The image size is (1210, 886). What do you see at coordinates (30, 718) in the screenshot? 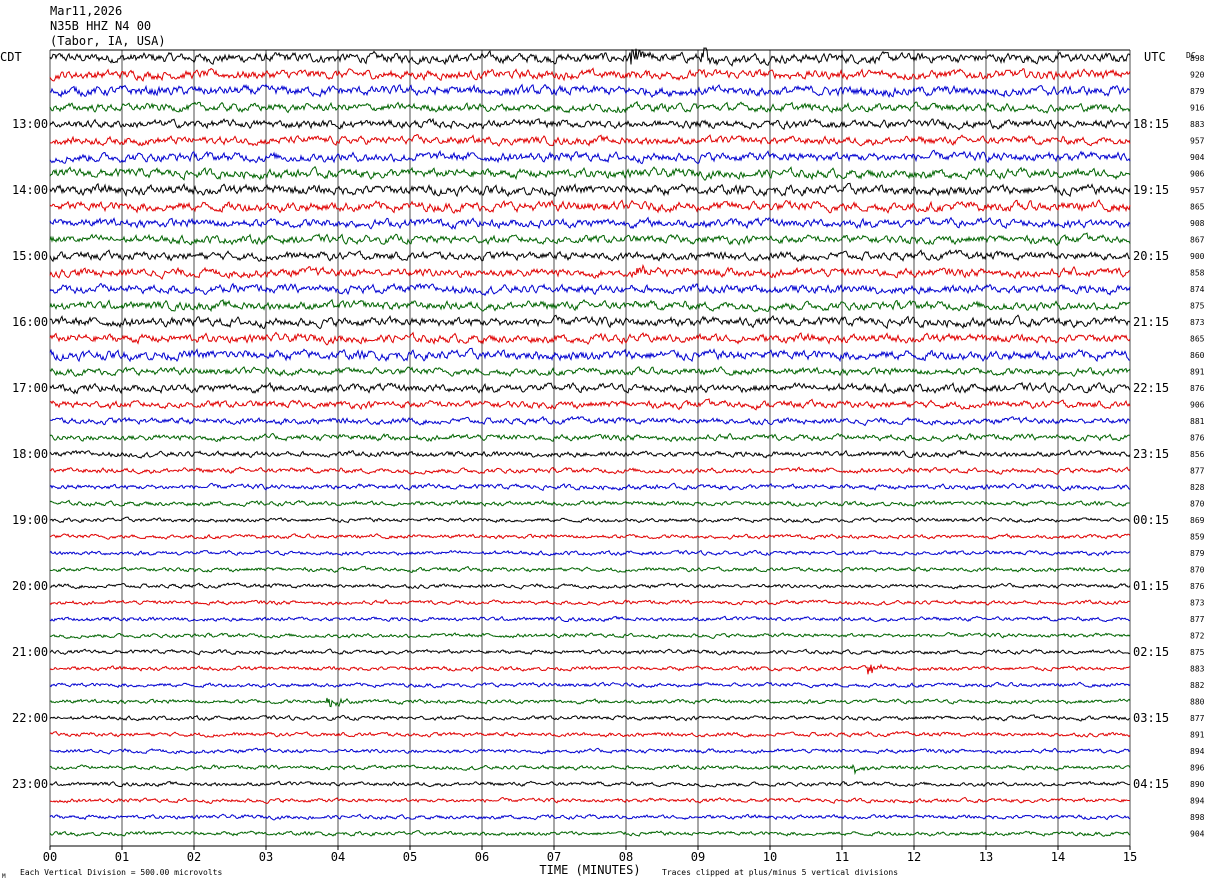
I see `left-hour-label: 22:00` at bounding box center [30, 718].